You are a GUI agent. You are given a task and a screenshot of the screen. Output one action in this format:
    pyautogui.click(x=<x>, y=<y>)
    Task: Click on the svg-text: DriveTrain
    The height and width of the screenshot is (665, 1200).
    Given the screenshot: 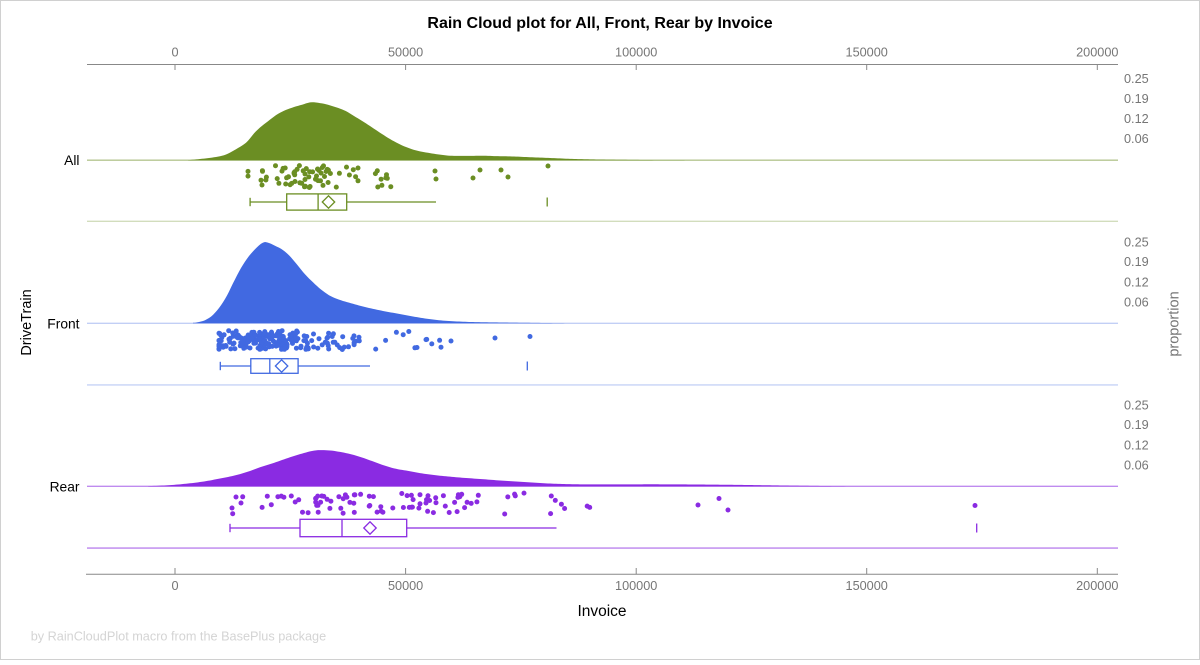 What is the action you would take?
    pyautogui.click(x=27, y=322)
    